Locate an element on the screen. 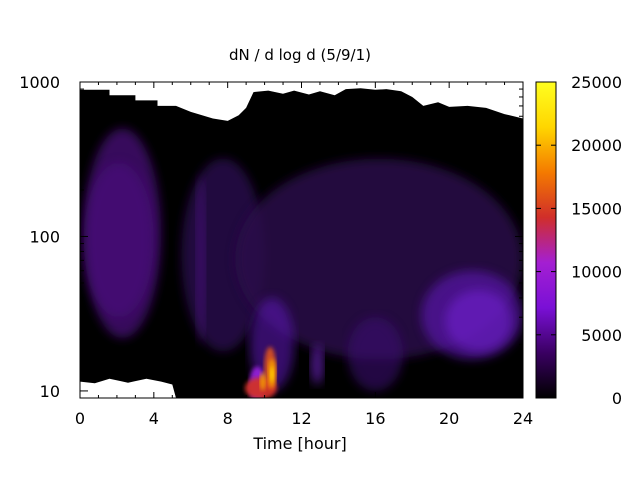 The width and height of the screenshot is (640, 480). colorbar-tick-label: 15000 is located at coordinates (596, 208).